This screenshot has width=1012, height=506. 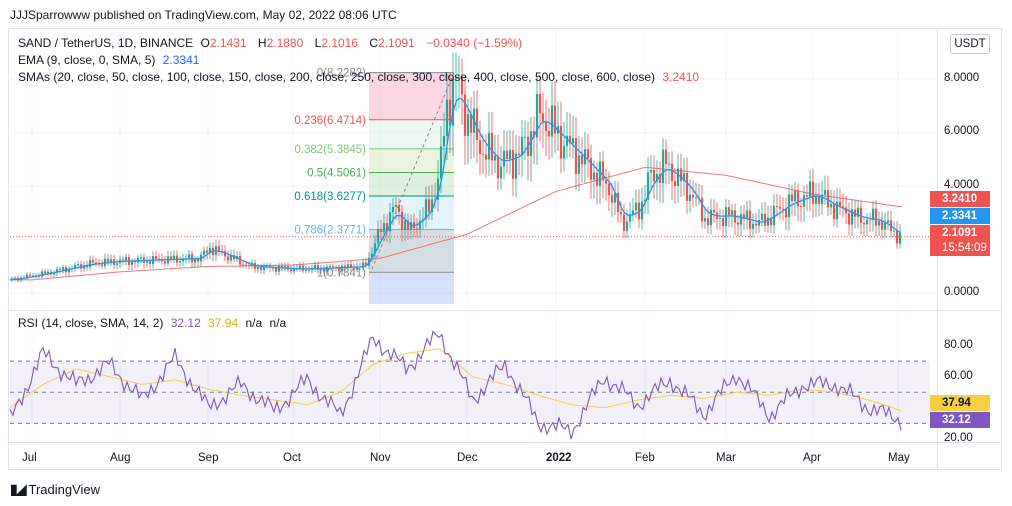 I want to click on ema-label: EMA (9, close, 0, SMA, 5), so click(x=87, y=60).